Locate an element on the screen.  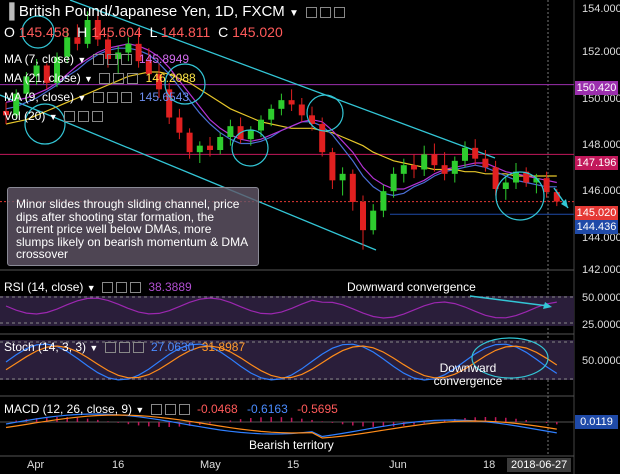
time-tick: May is located at coordinates (210, 465).